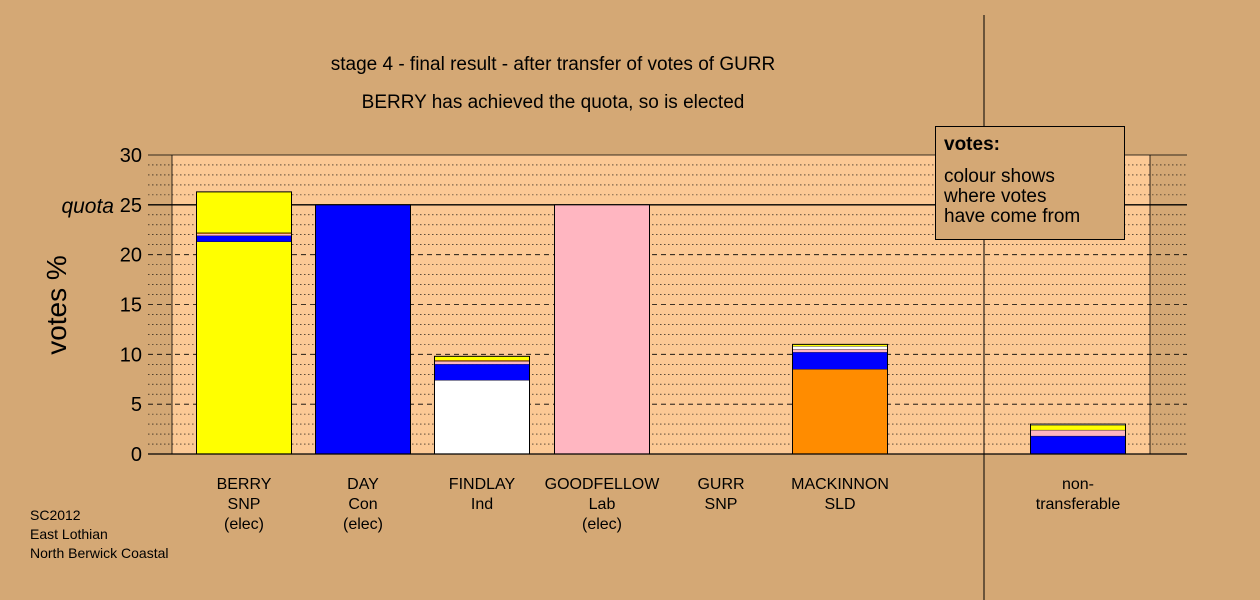 This screenshot has height=600, width=1260. What do you see at coordinates (840, 495) in the screenshot?
I see `category-label: MACKINNON SLD` at bounding box center [840, 495].